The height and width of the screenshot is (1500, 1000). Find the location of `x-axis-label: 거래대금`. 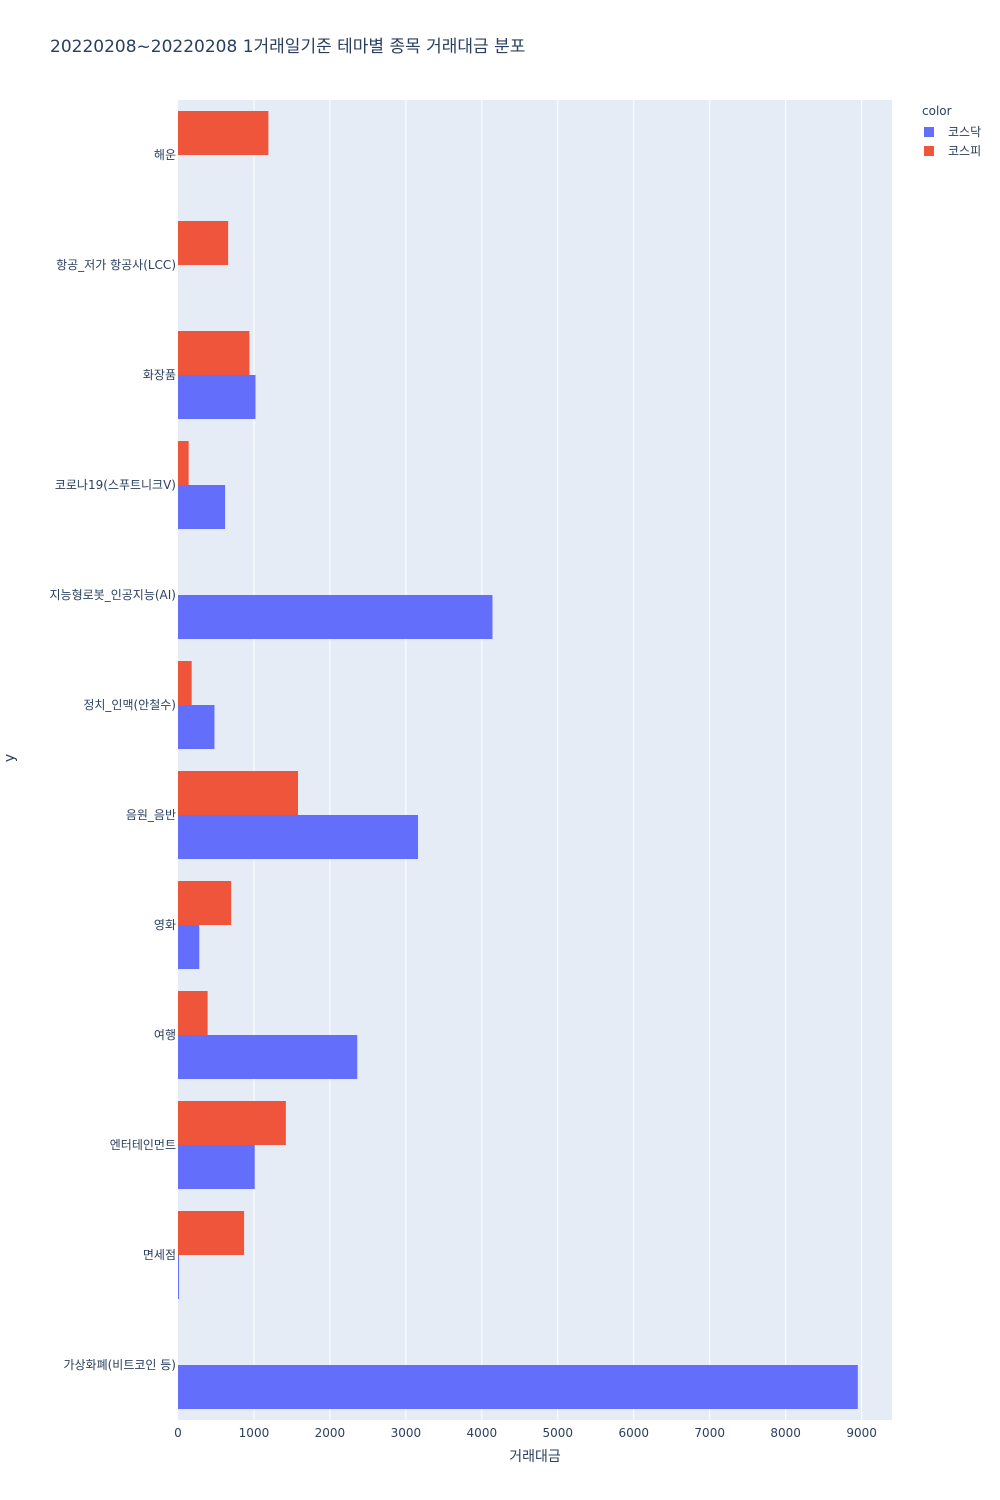

x-axis-label: 거래대금 is located at coordinates (535, 1457).